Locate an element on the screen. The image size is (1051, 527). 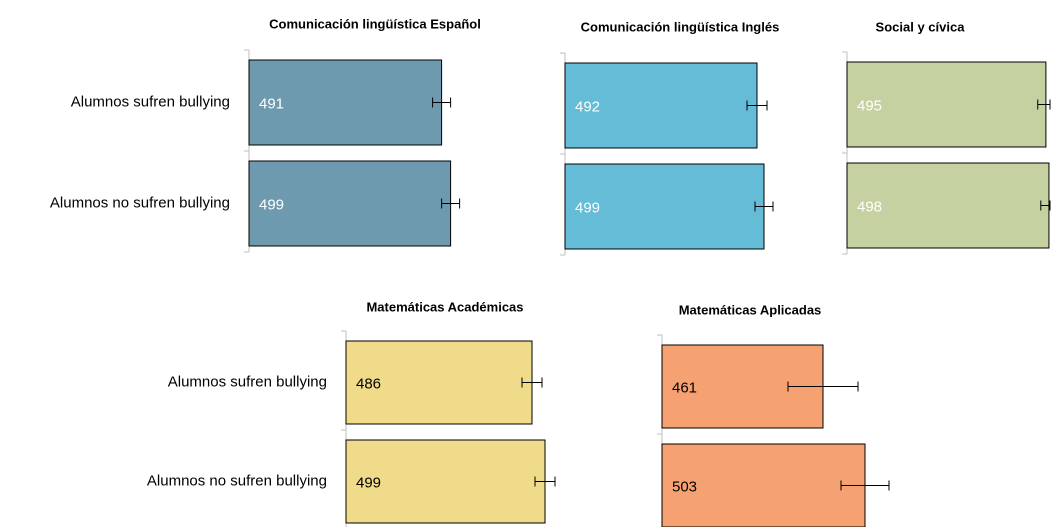
chart-title: Social y cívica is located at coordinates (921, 26).